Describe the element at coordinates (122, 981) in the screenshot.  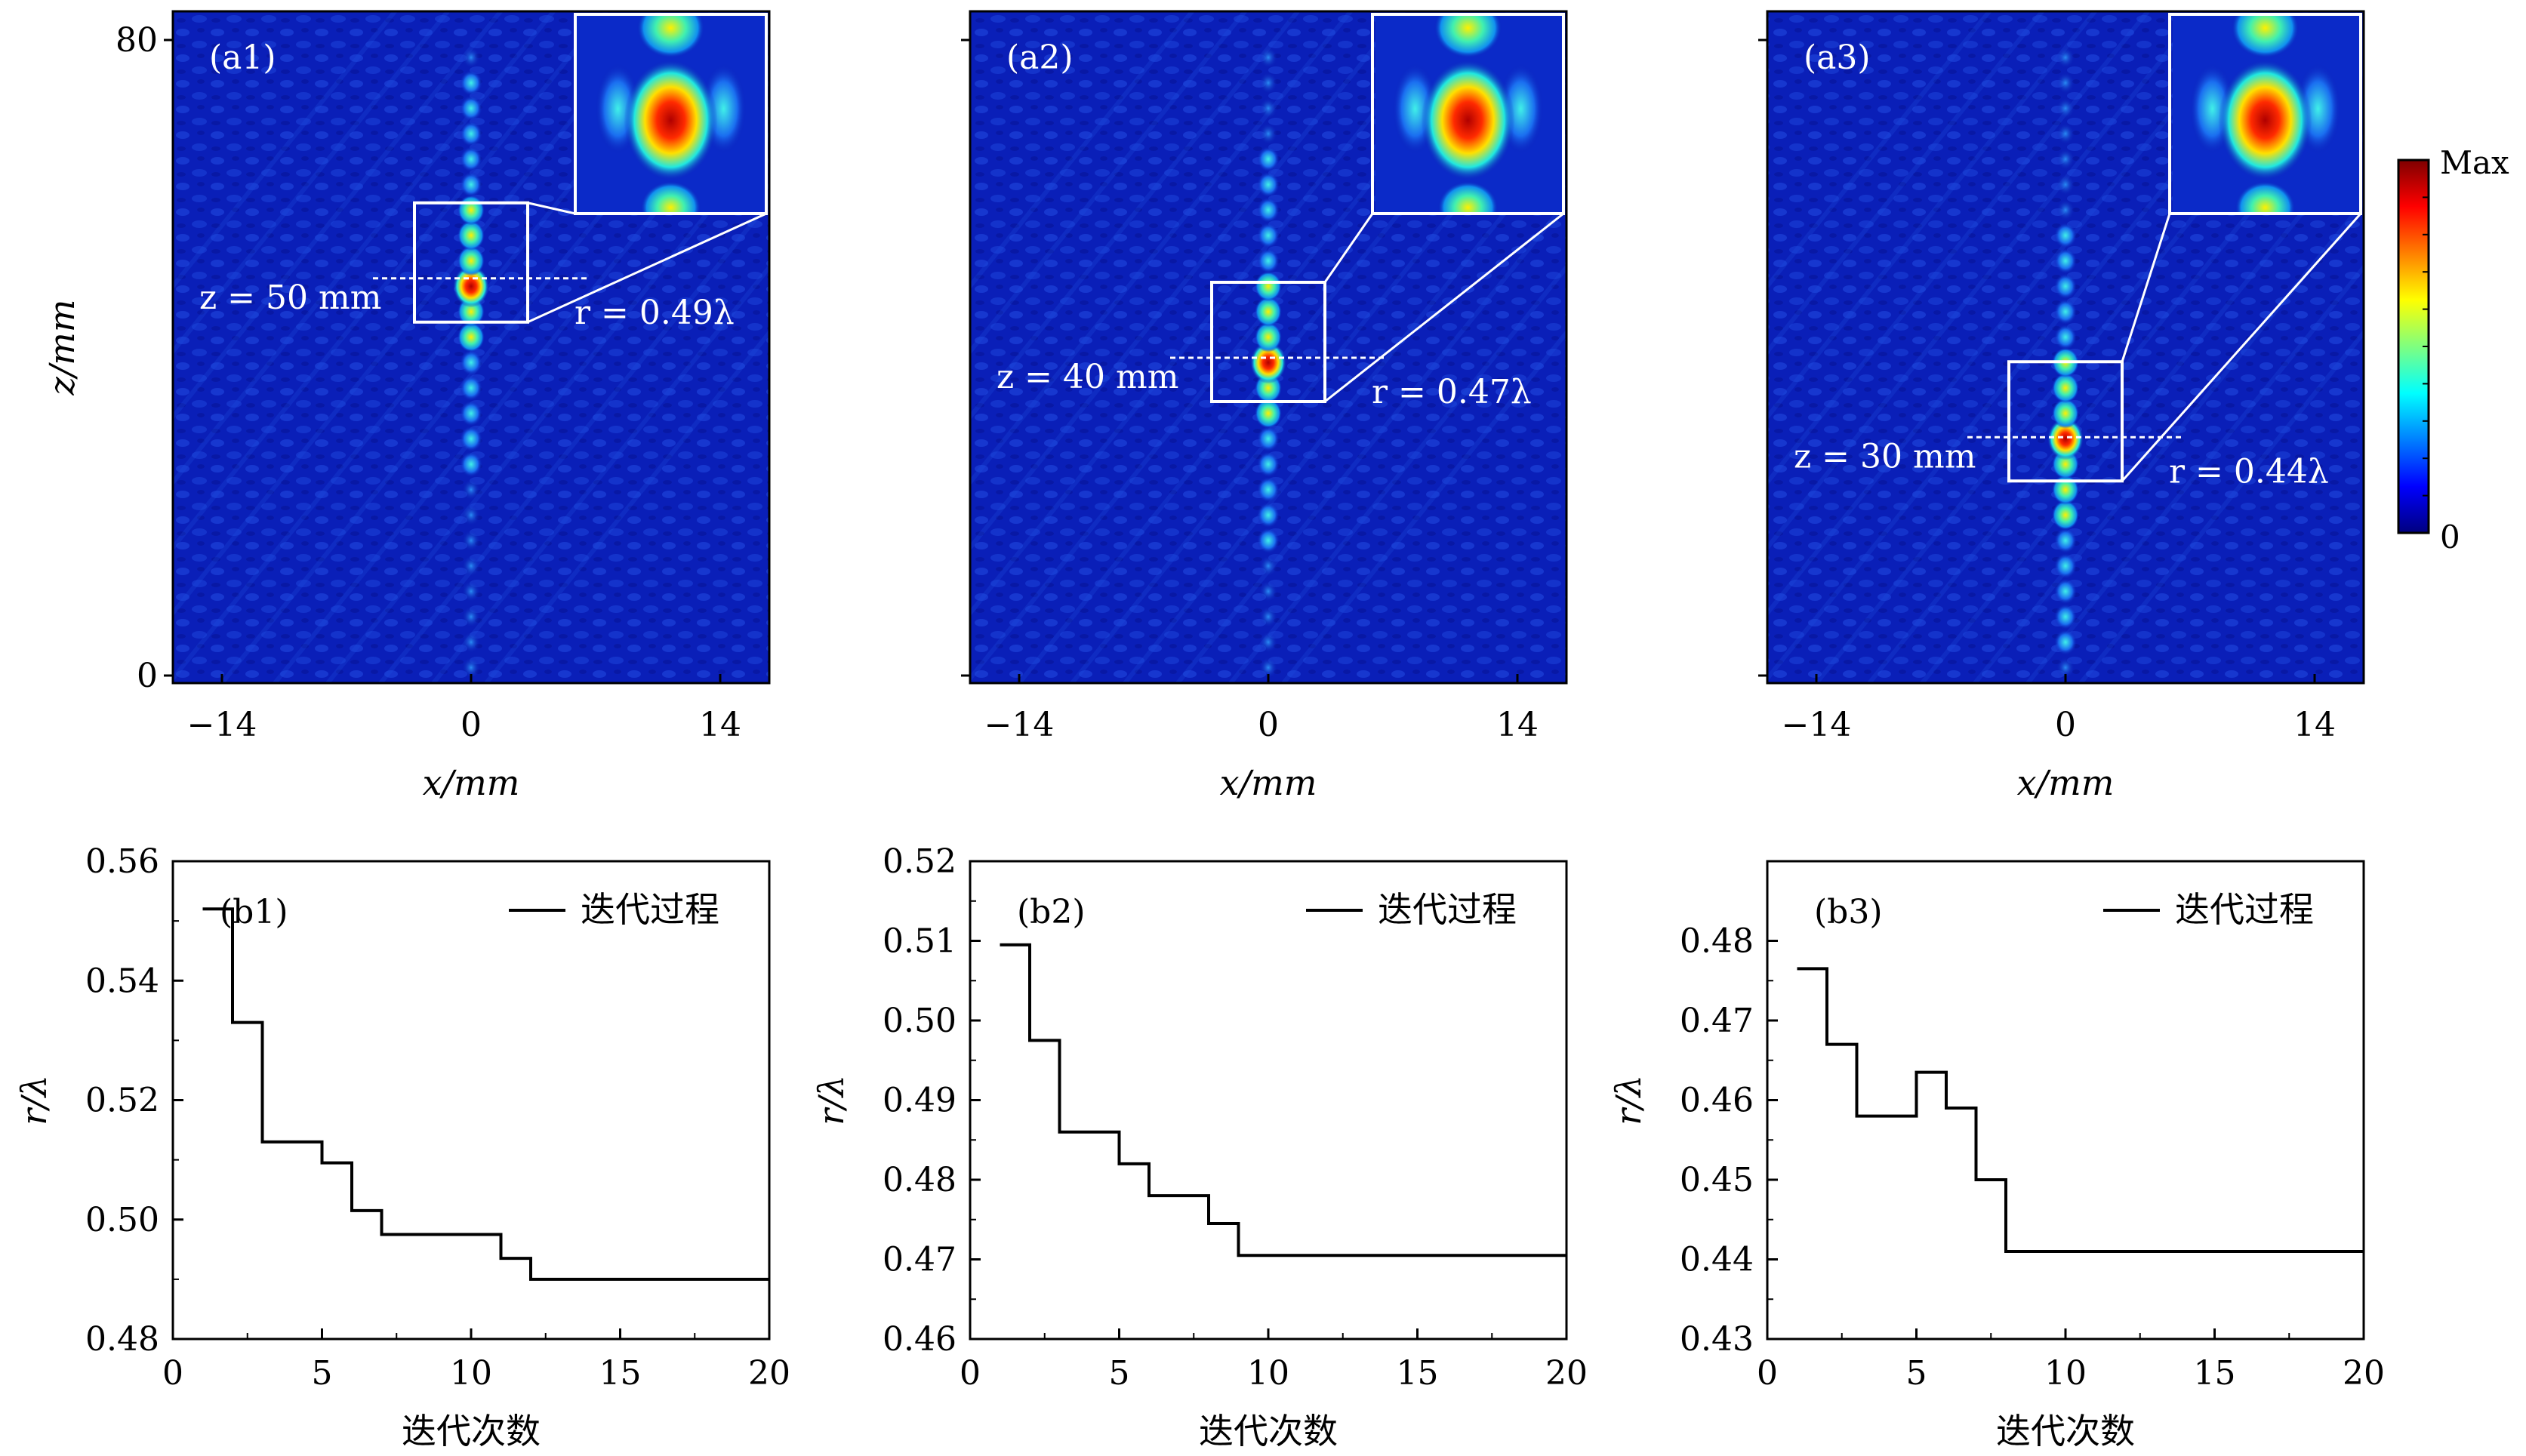
I see `y-tick-label: 0.54` at that location.